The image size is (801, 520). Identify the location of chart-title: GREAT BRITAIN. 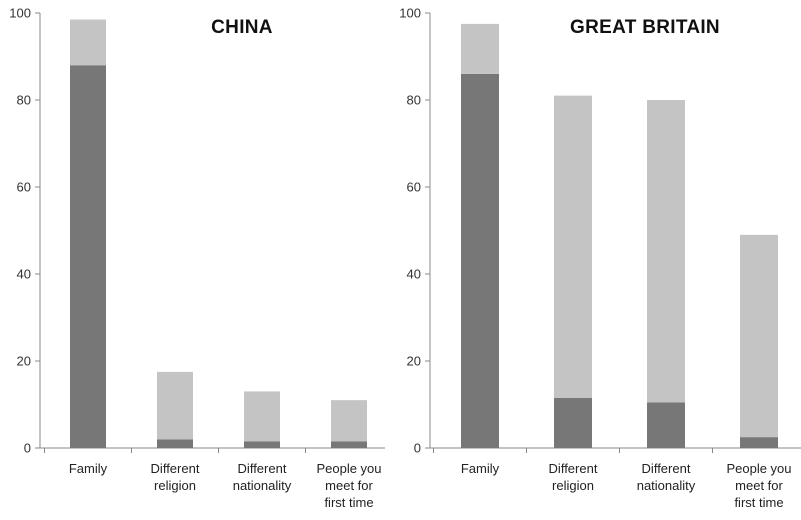
(645, 27).